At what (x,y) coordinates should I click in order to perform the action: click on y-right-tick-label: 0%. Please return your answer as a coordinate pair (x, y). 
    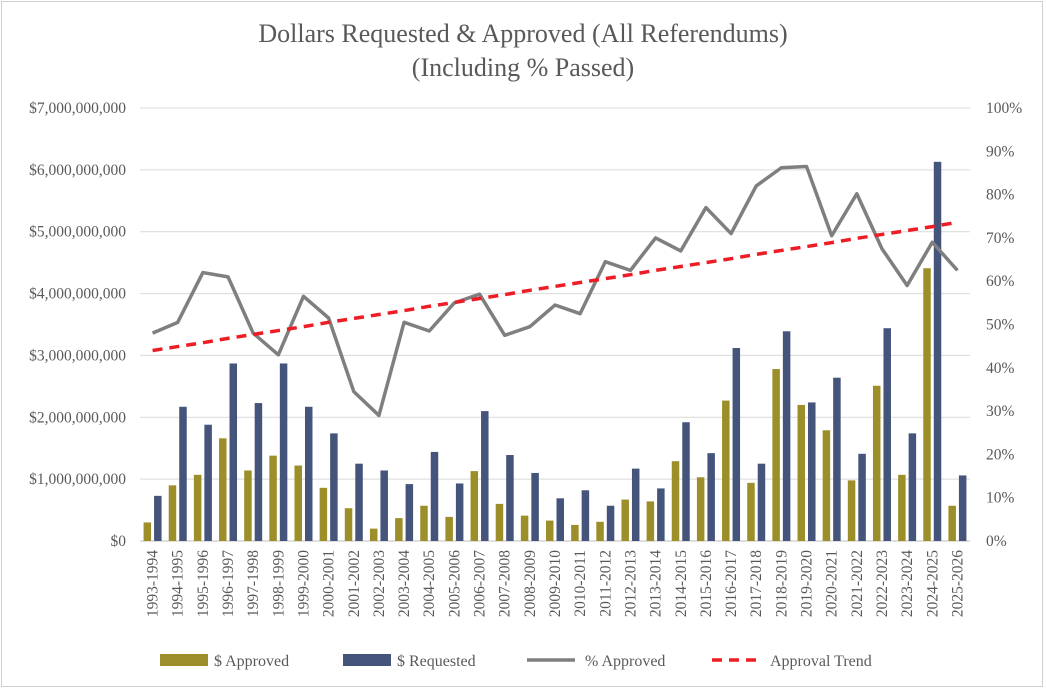
    Looking at the image, I should click on (996, 541).